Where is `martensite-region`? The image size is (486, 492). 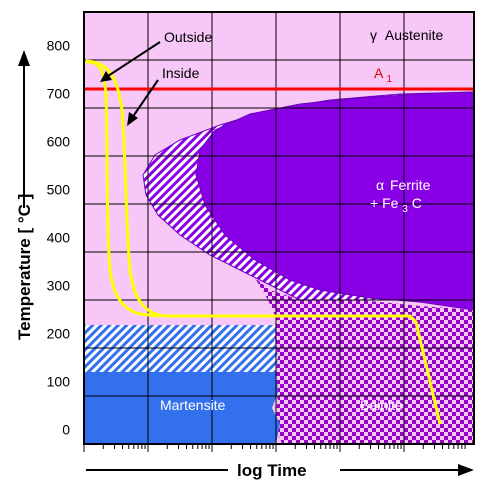 martensite-region is located at coordinates (182, 408).